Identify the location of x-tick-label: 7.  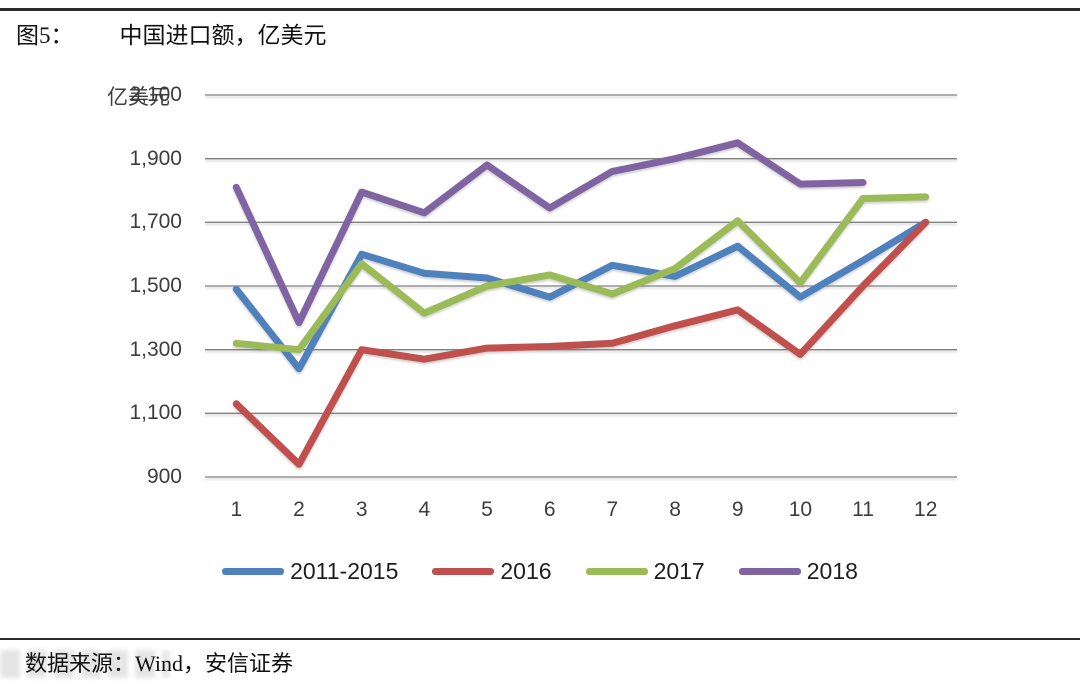
(612, 509).